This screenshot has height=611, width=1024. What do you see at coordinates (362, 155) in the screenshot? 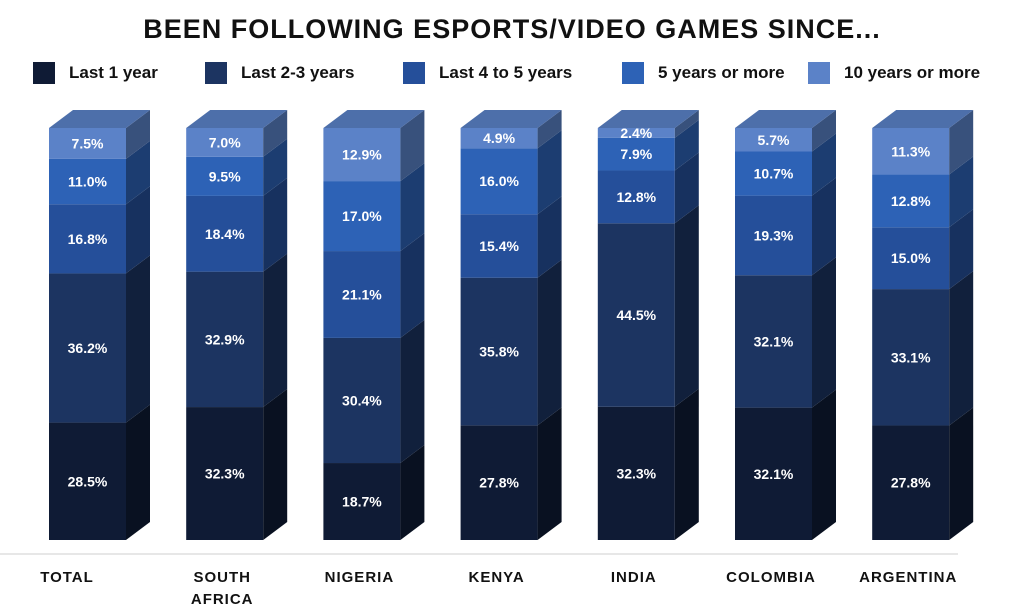
I see `data-label: 12.9%` at bounding box center [362, 155].